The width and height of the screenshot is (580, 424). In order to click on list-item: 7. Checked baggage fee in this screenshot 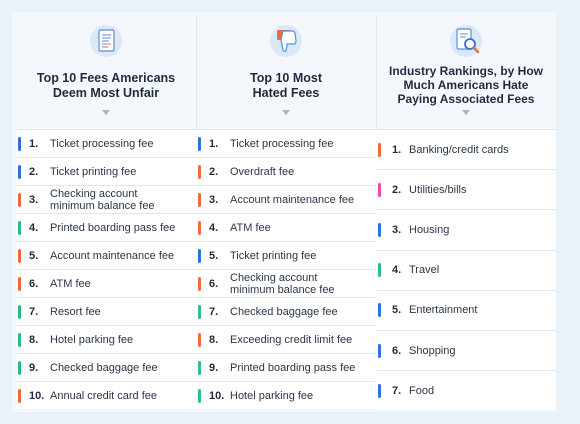, I will do `click(286, 311)`.